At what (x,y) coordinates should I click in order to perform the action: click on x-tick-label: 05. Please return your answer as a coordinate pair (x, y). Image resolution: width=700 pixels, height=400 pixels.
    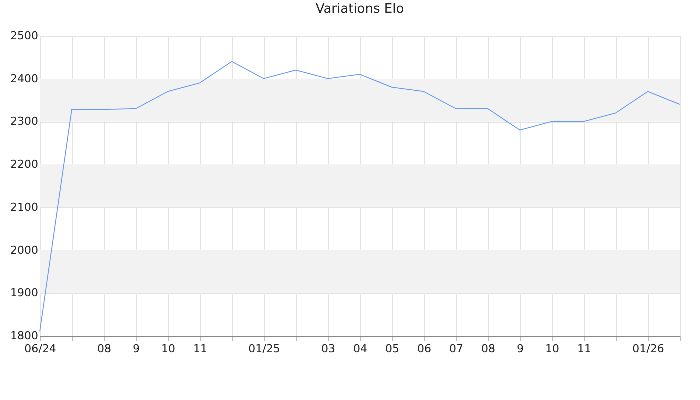
    Looking at the image, I should click on (393, 349).